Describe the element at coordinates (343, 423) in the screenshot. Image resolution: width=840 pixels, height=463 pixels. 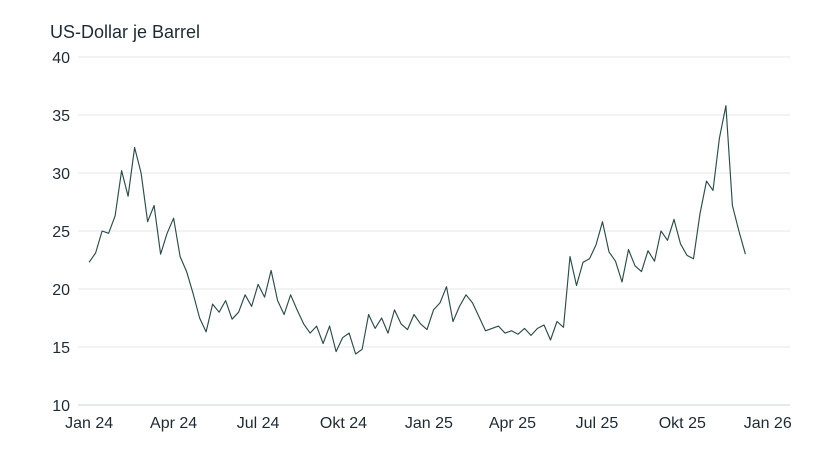
I see `x-tick-label: Okt 24` at that location.